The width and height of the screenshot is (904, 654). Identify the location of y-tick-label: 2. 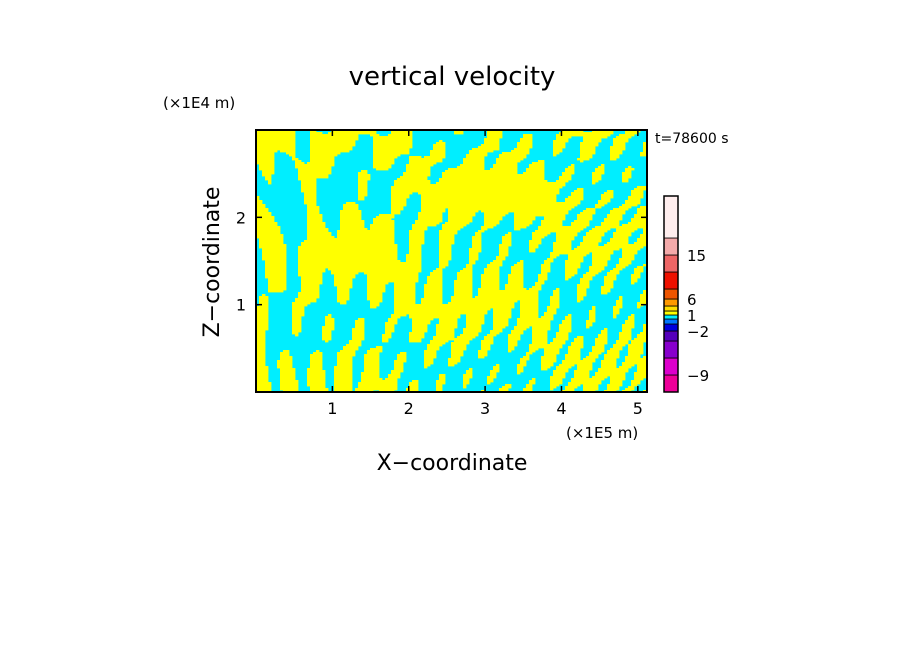
(241, 217).